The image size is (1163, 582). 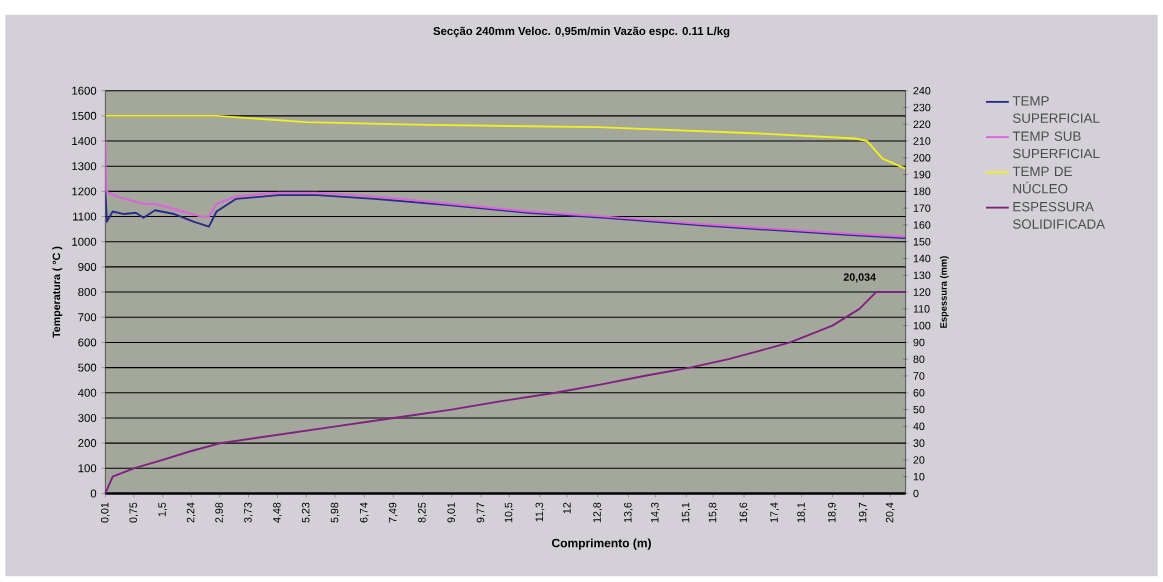 I want to click on y-tick-label: 200, so click(x=87, y=443).